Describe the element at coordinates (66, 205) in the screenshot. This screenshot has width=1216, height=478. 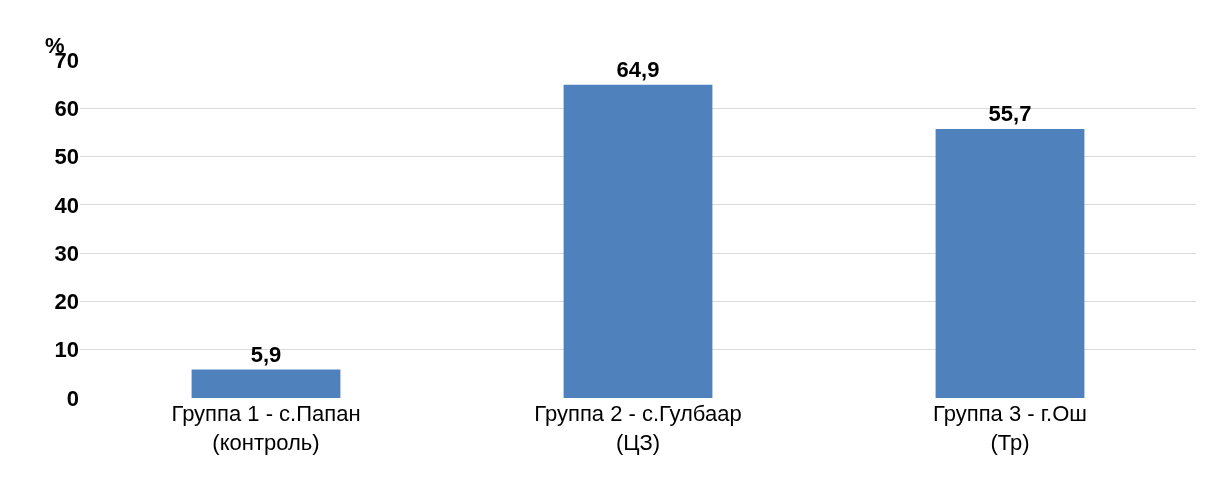
I see `y-tick-label: 40` at that location.